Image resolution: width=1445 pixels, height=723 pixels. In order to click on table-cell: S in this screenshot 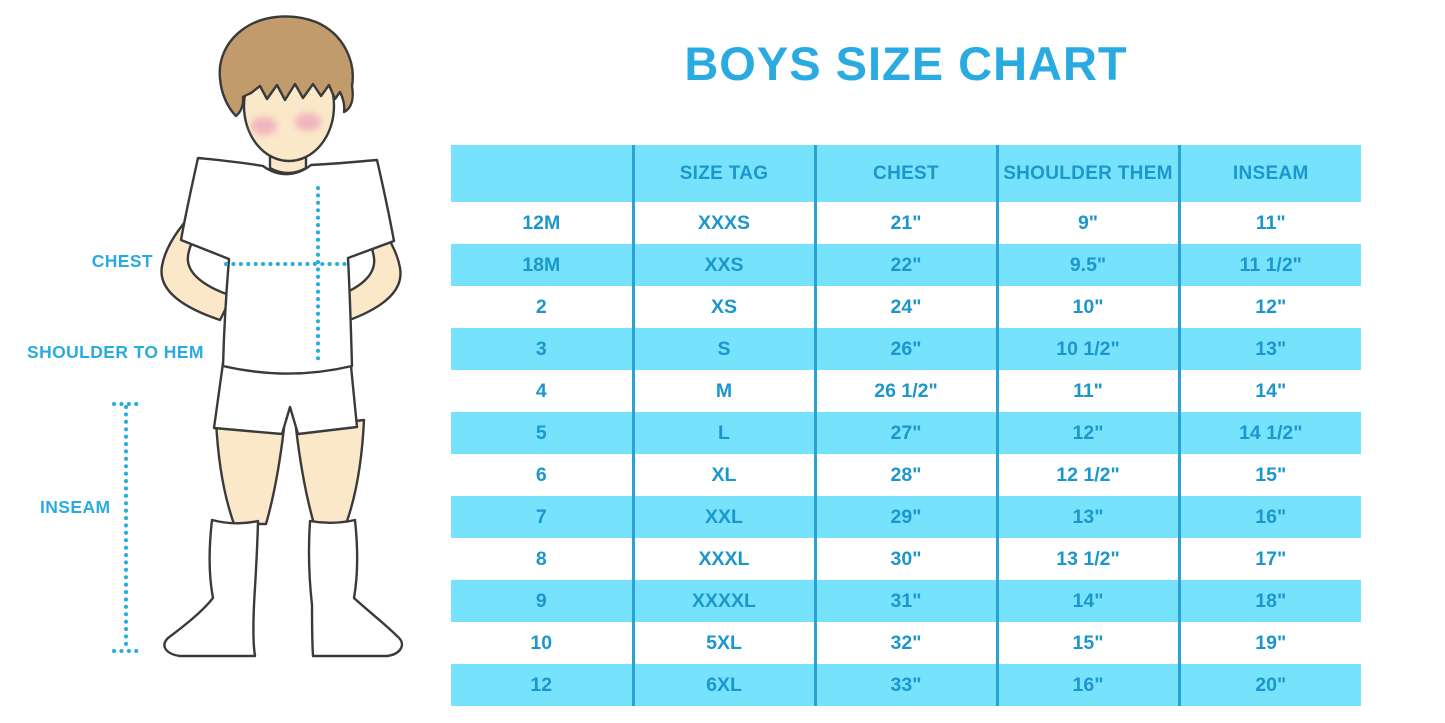, I will do `click(723, 349)`.